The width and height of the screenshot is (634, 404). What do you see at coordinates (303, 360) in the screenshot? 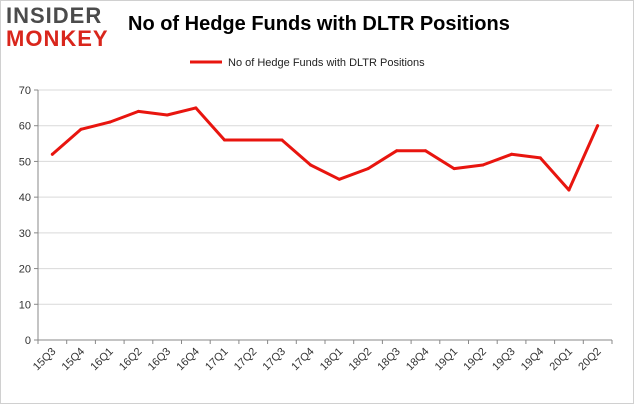
I see `x-tick-label: 17Q4` at bounding box center [303, 360].